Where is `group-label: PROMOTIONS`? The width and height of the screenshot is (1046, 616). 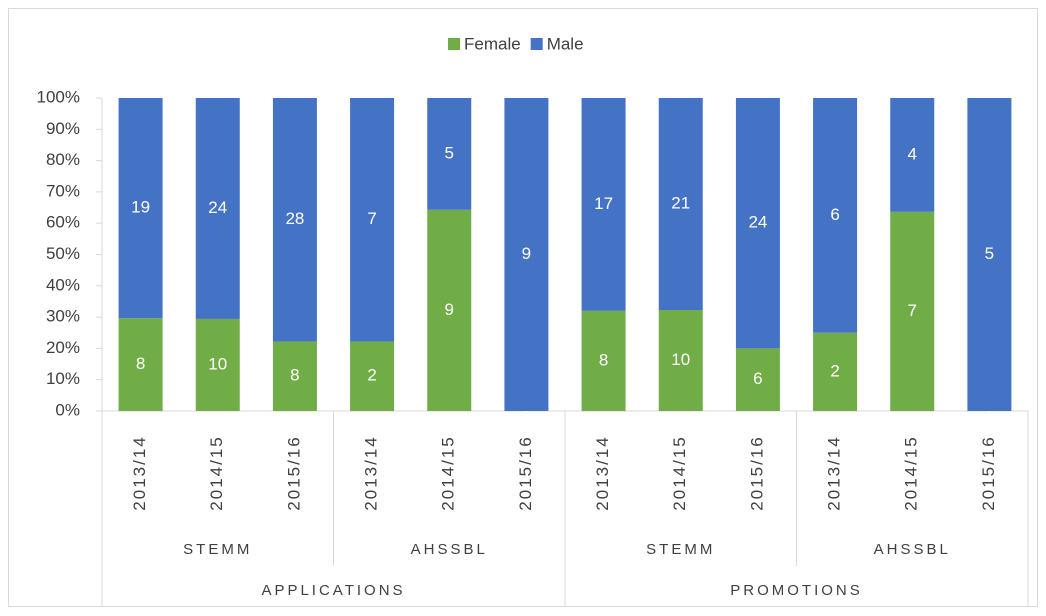
group-label: PROMOTIONS is located at coordinates (796, 590).